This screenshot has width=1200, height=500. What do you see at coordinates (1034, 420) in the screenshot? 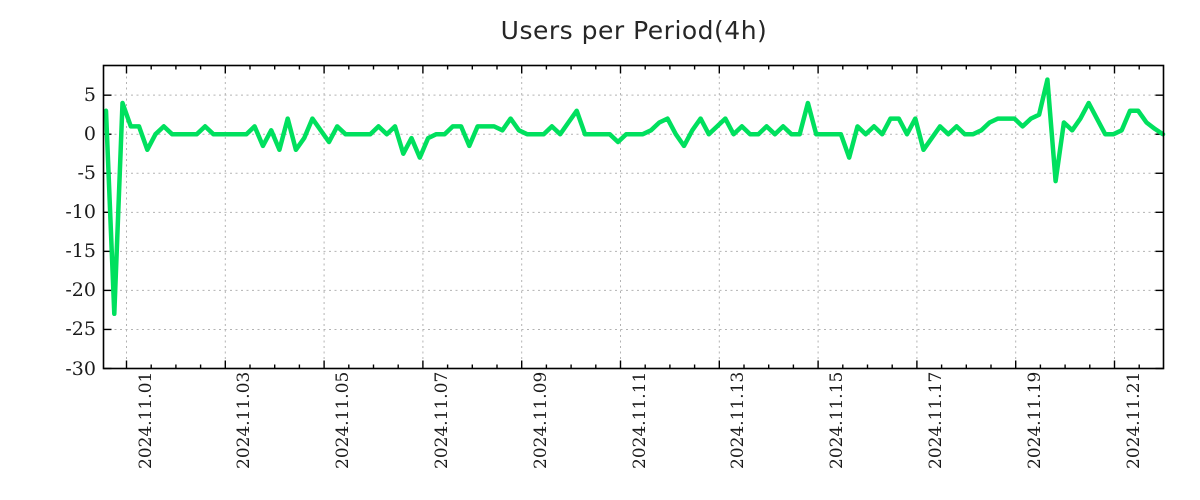
I see `x-tick-label: 2024.11.19` at bounding box center [1034, 420].